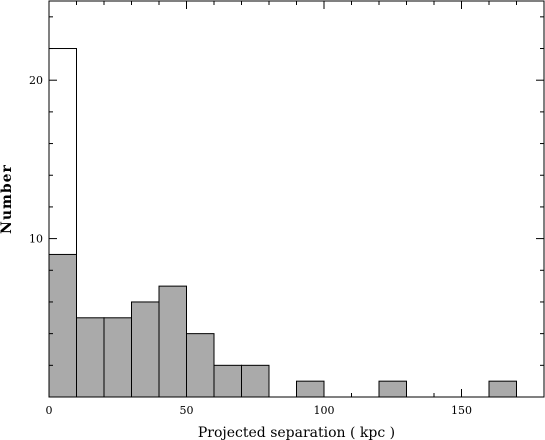 This screenshot has width=545, height=440. I want to click on x-tick-label: 150, so click(461, 410).